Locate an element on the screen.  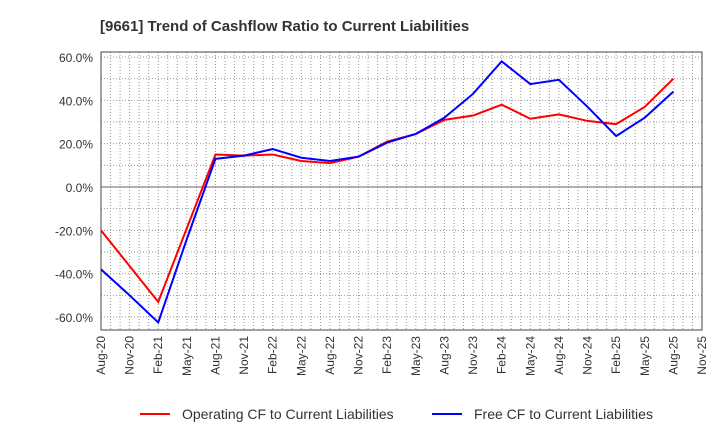
legend-label: Operating CF to Current Liabilities is located at coordinates (288, 414).